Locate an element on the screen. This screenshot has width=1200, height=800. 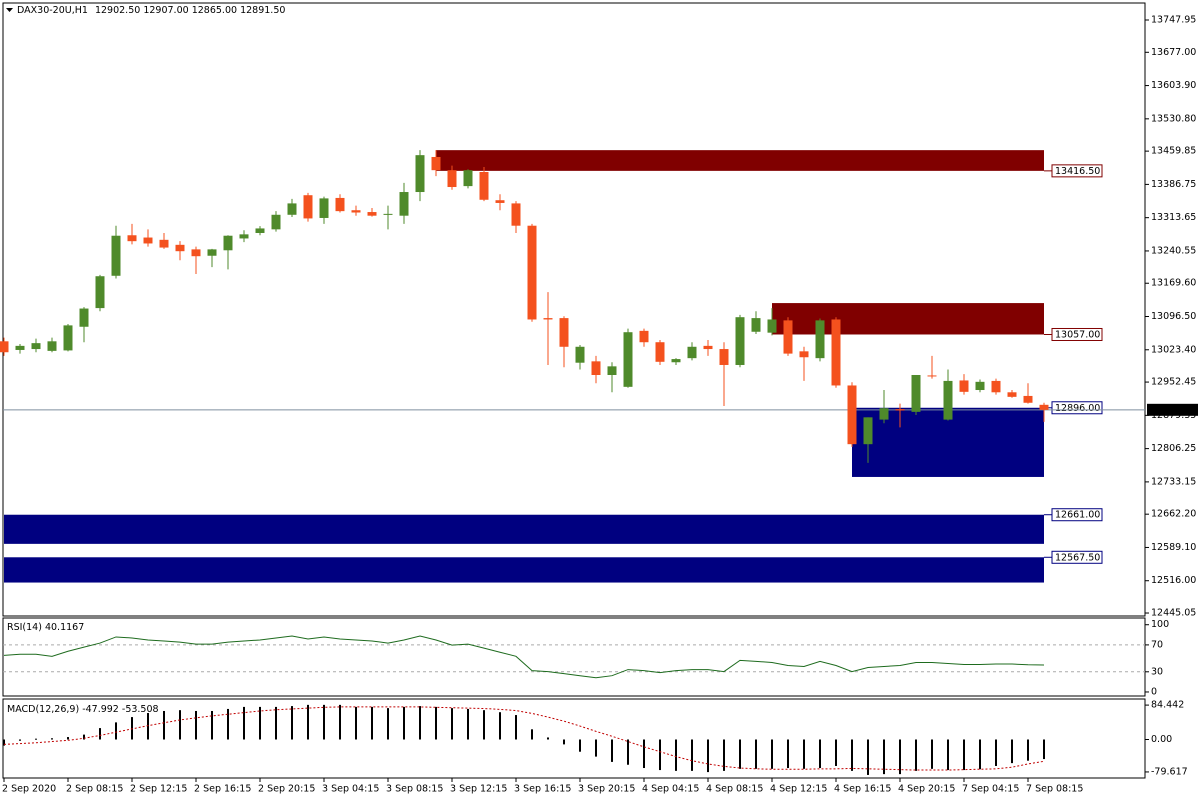
x-tick-label: 4 Sep 16:15 is located at coordinates (862, 789).